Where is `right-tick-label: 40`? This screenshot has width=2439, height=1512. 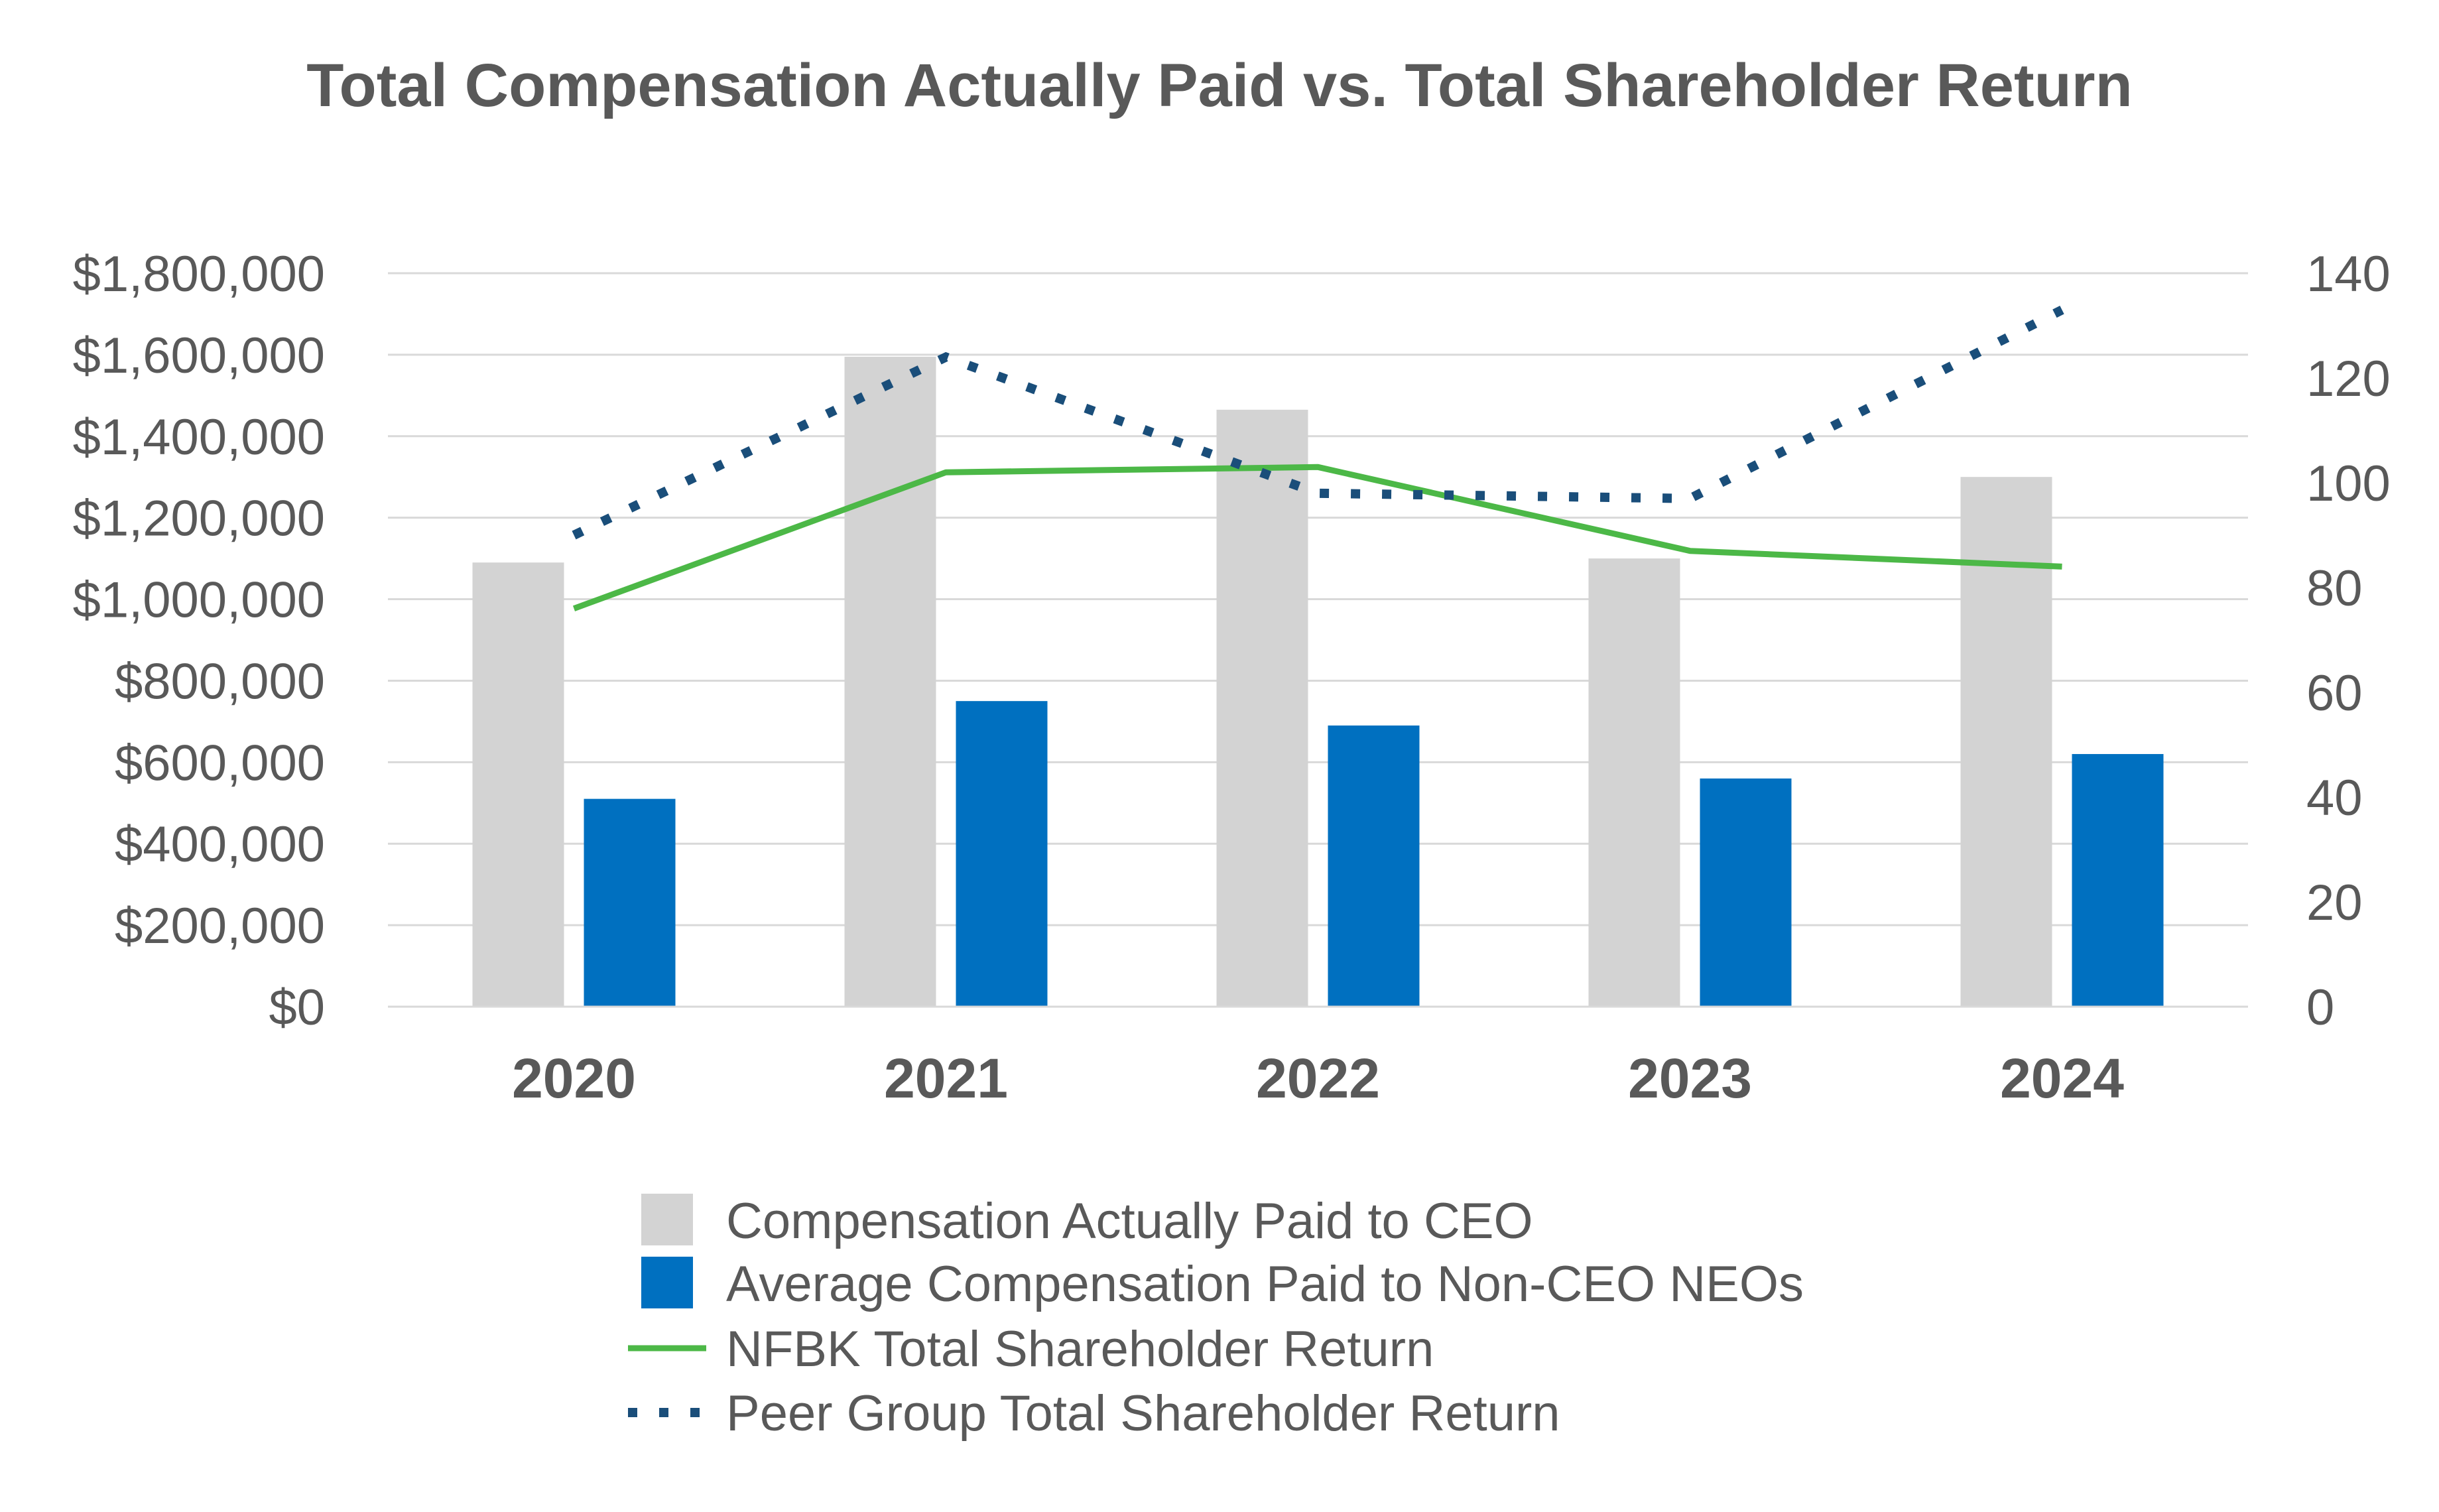
right-tick-label: 40 is located at coordinates (2334, 798).